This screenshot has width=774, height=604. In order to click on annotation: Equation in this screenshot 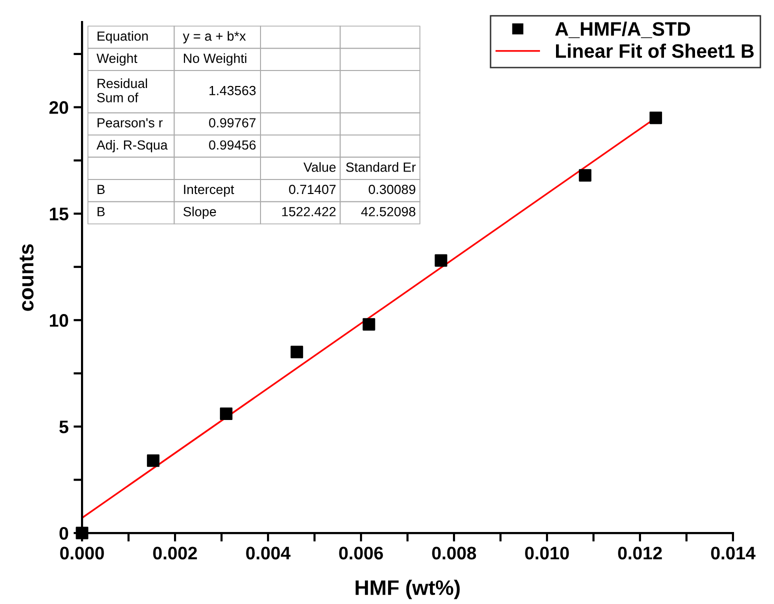, I will do `click(123, 37)`.